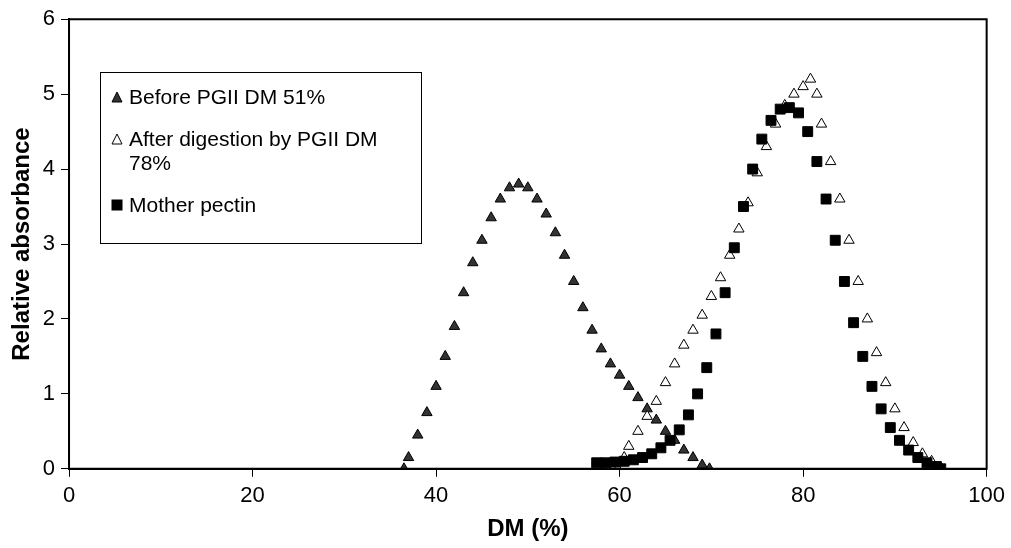  I want to click on x-axis-title: DM (%), so click(528, 528).